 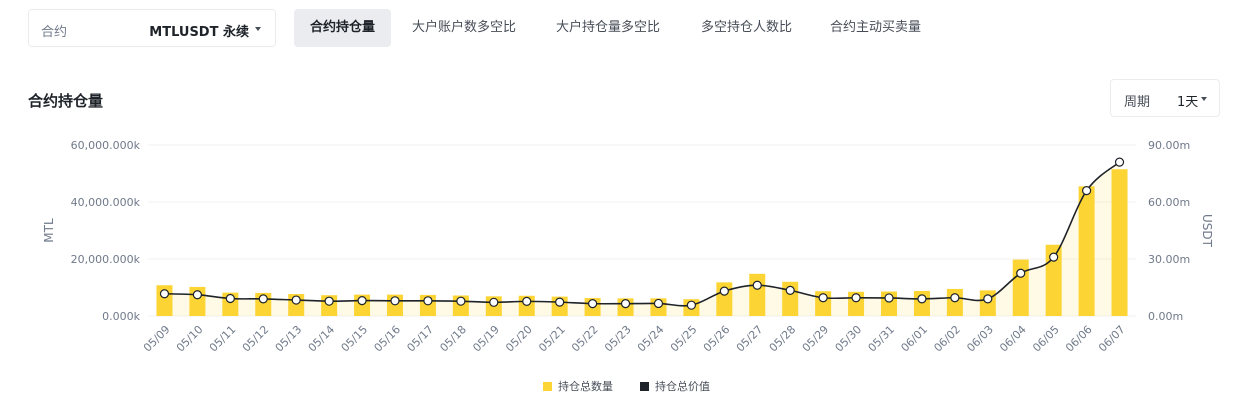 What do you see at coordinates (66, 101) in the screenshot?
I see `chart-title: 合约持仓量` at bounding box center [66, 101].